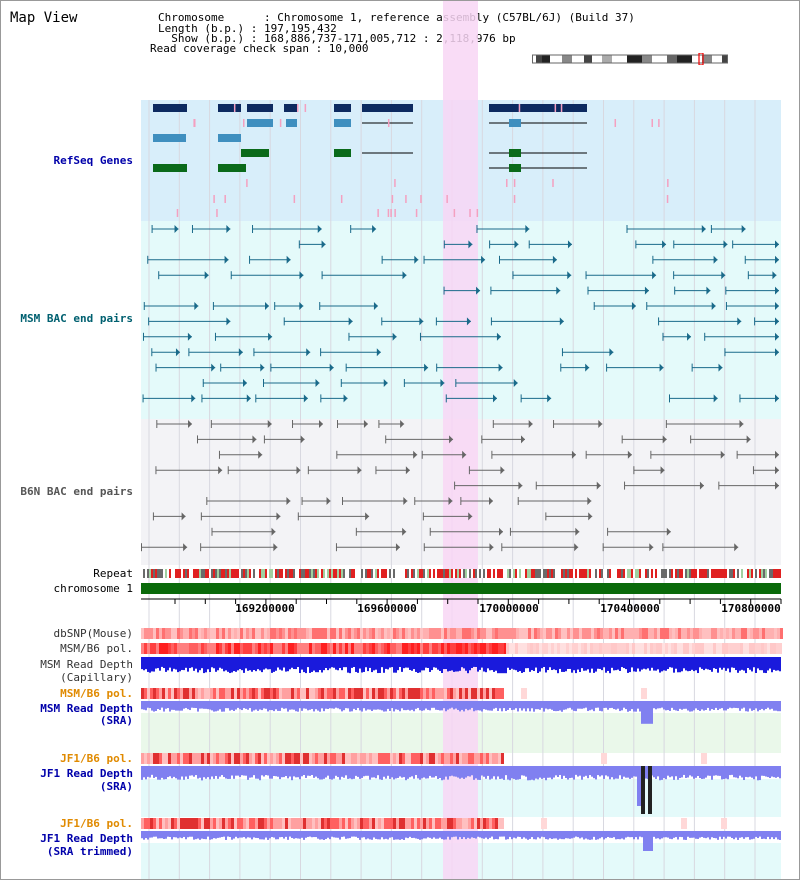  What do you see at coordinates (113, 573) in the screenshot?
I see `track-label-repeat: Repeat` at bounding box center [113, 573].